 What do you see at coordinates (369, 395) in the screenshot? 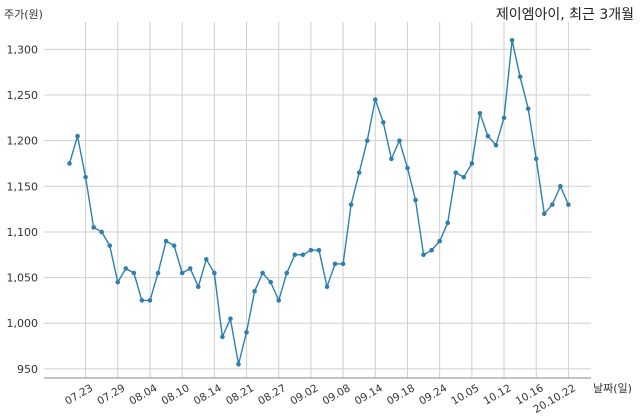
I see `x-tick-label: 09.14` at bounding box center [369, 395].